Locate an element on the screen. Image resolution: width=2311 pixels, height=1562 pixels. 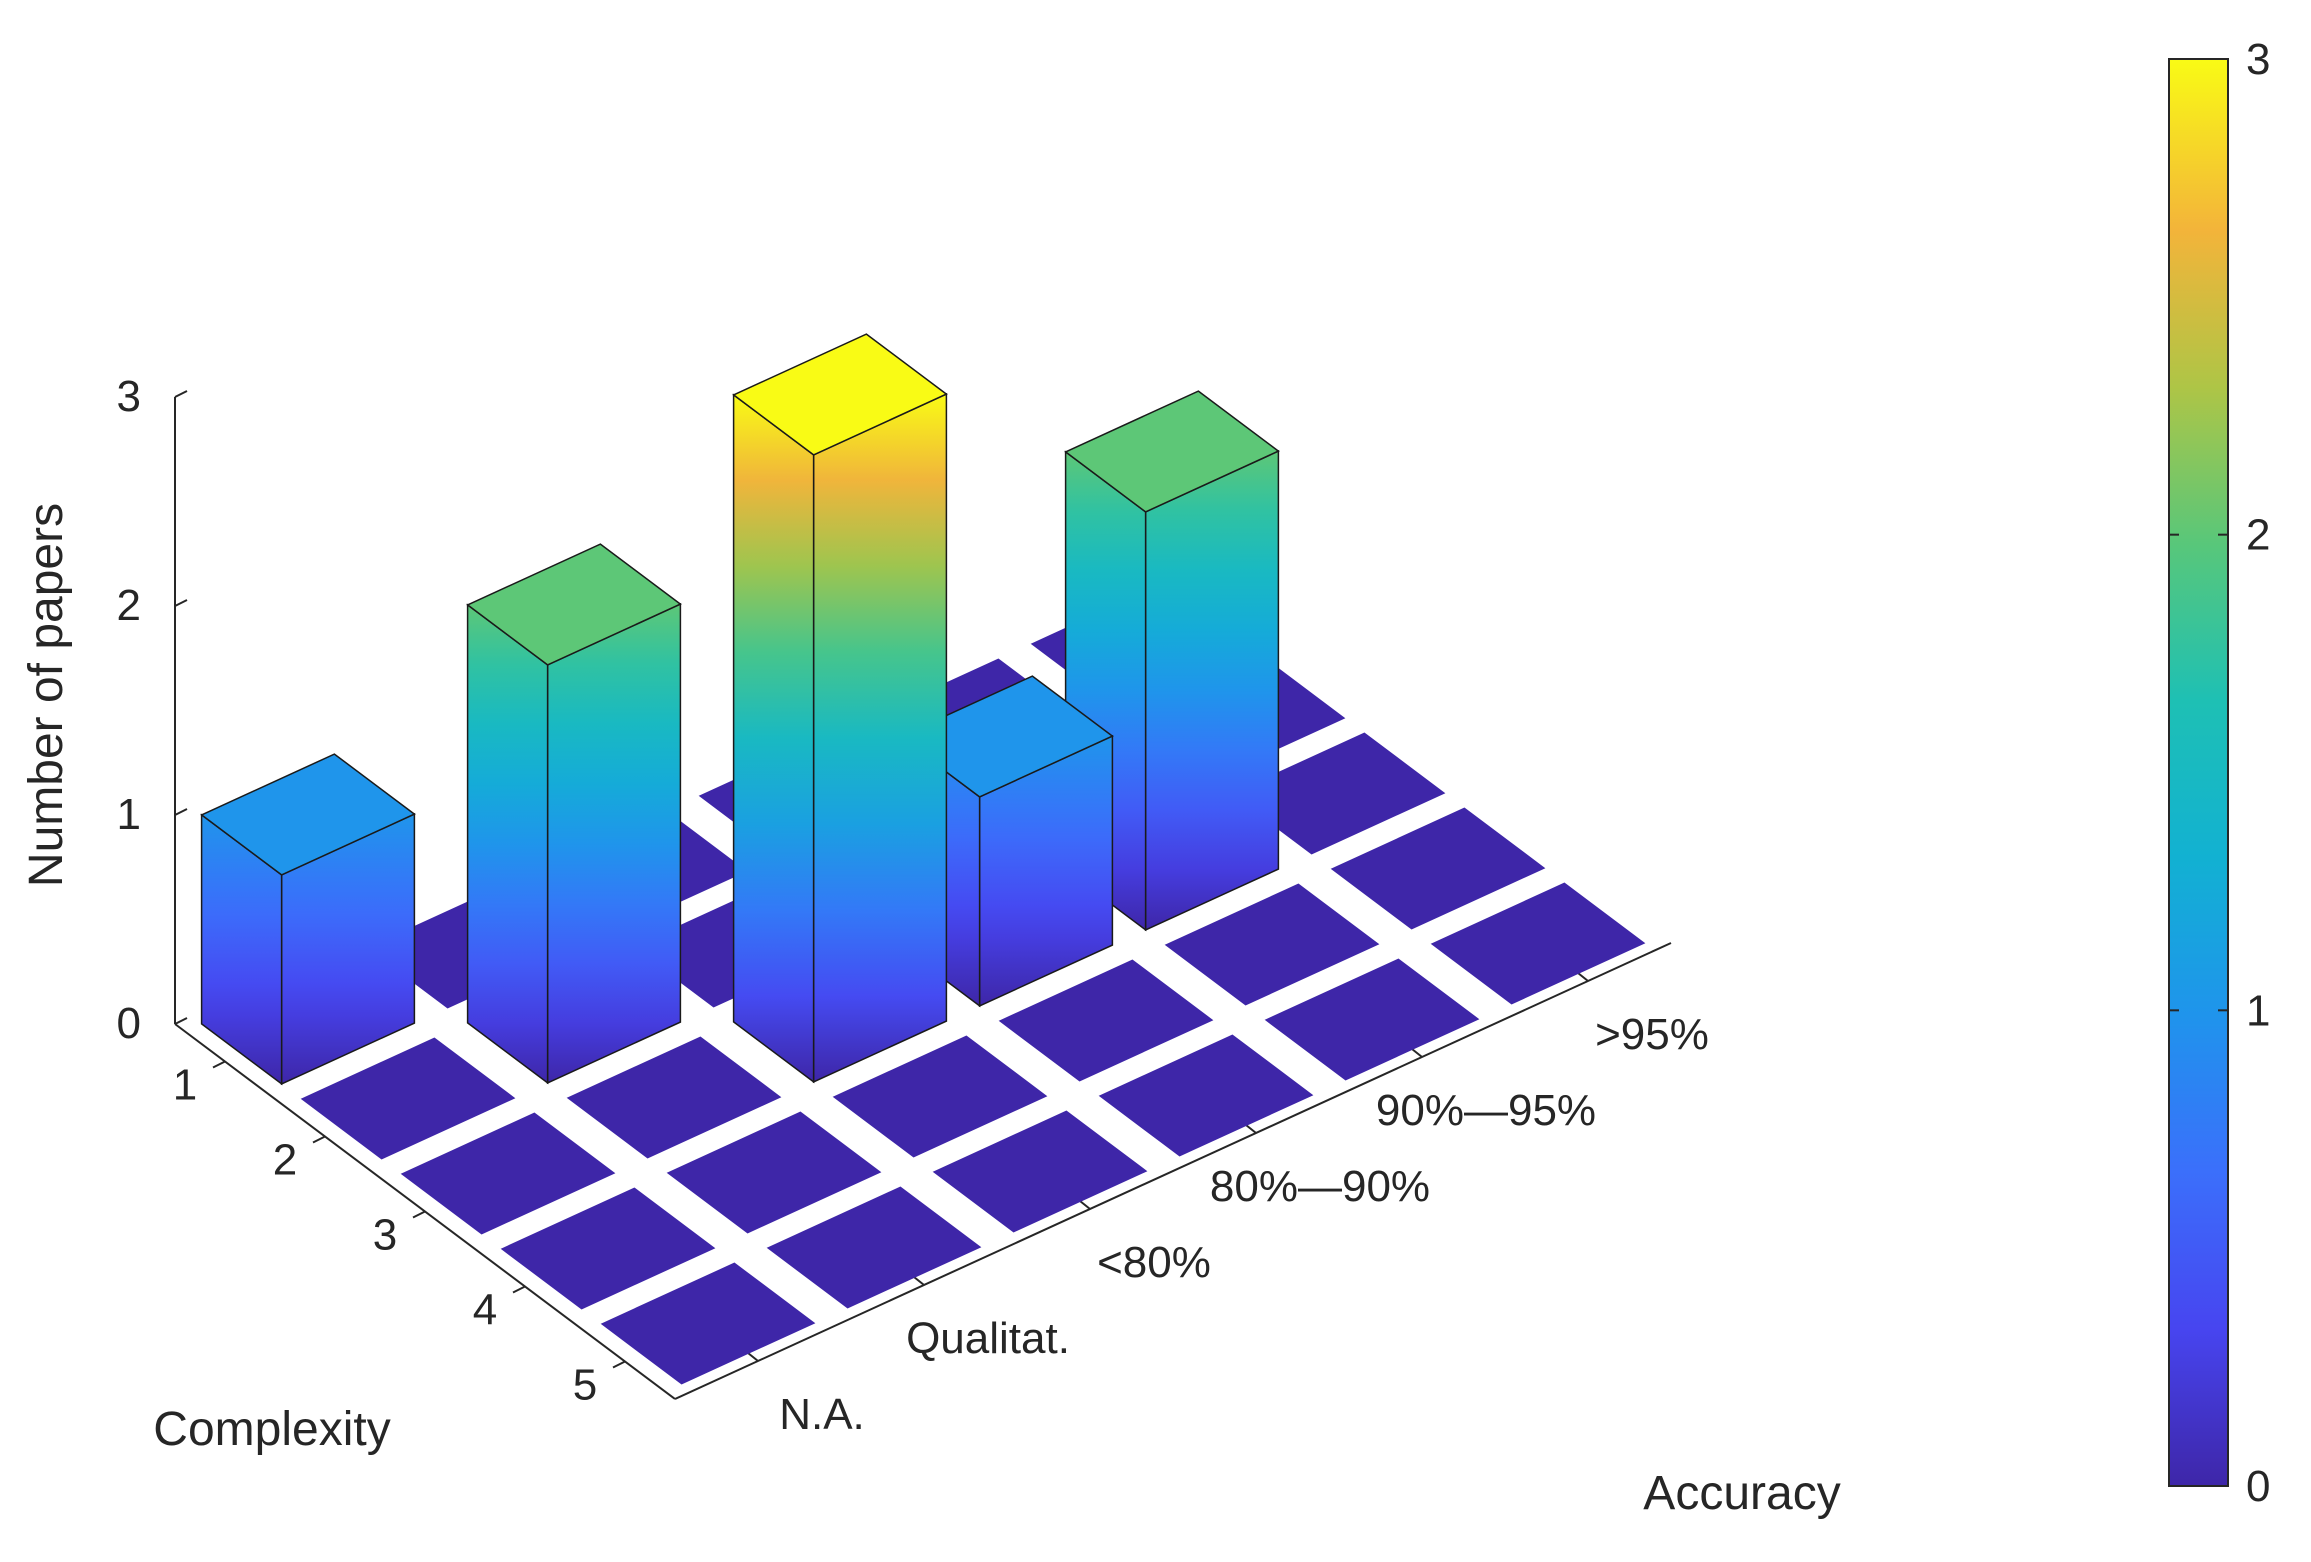
colorbar-gradient is located at coordinates (2198, 772).